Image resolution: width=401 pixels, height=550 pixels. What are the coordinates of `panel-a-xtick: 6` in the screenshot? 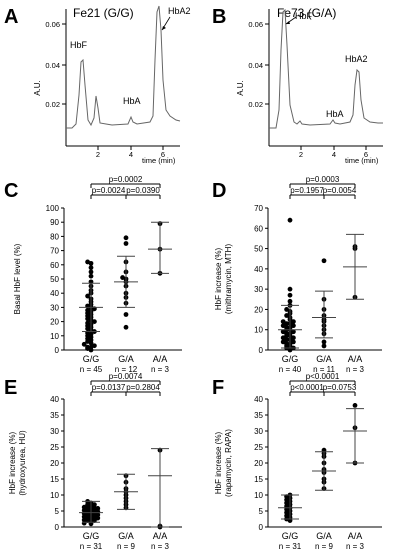 It's located at (163, 154).